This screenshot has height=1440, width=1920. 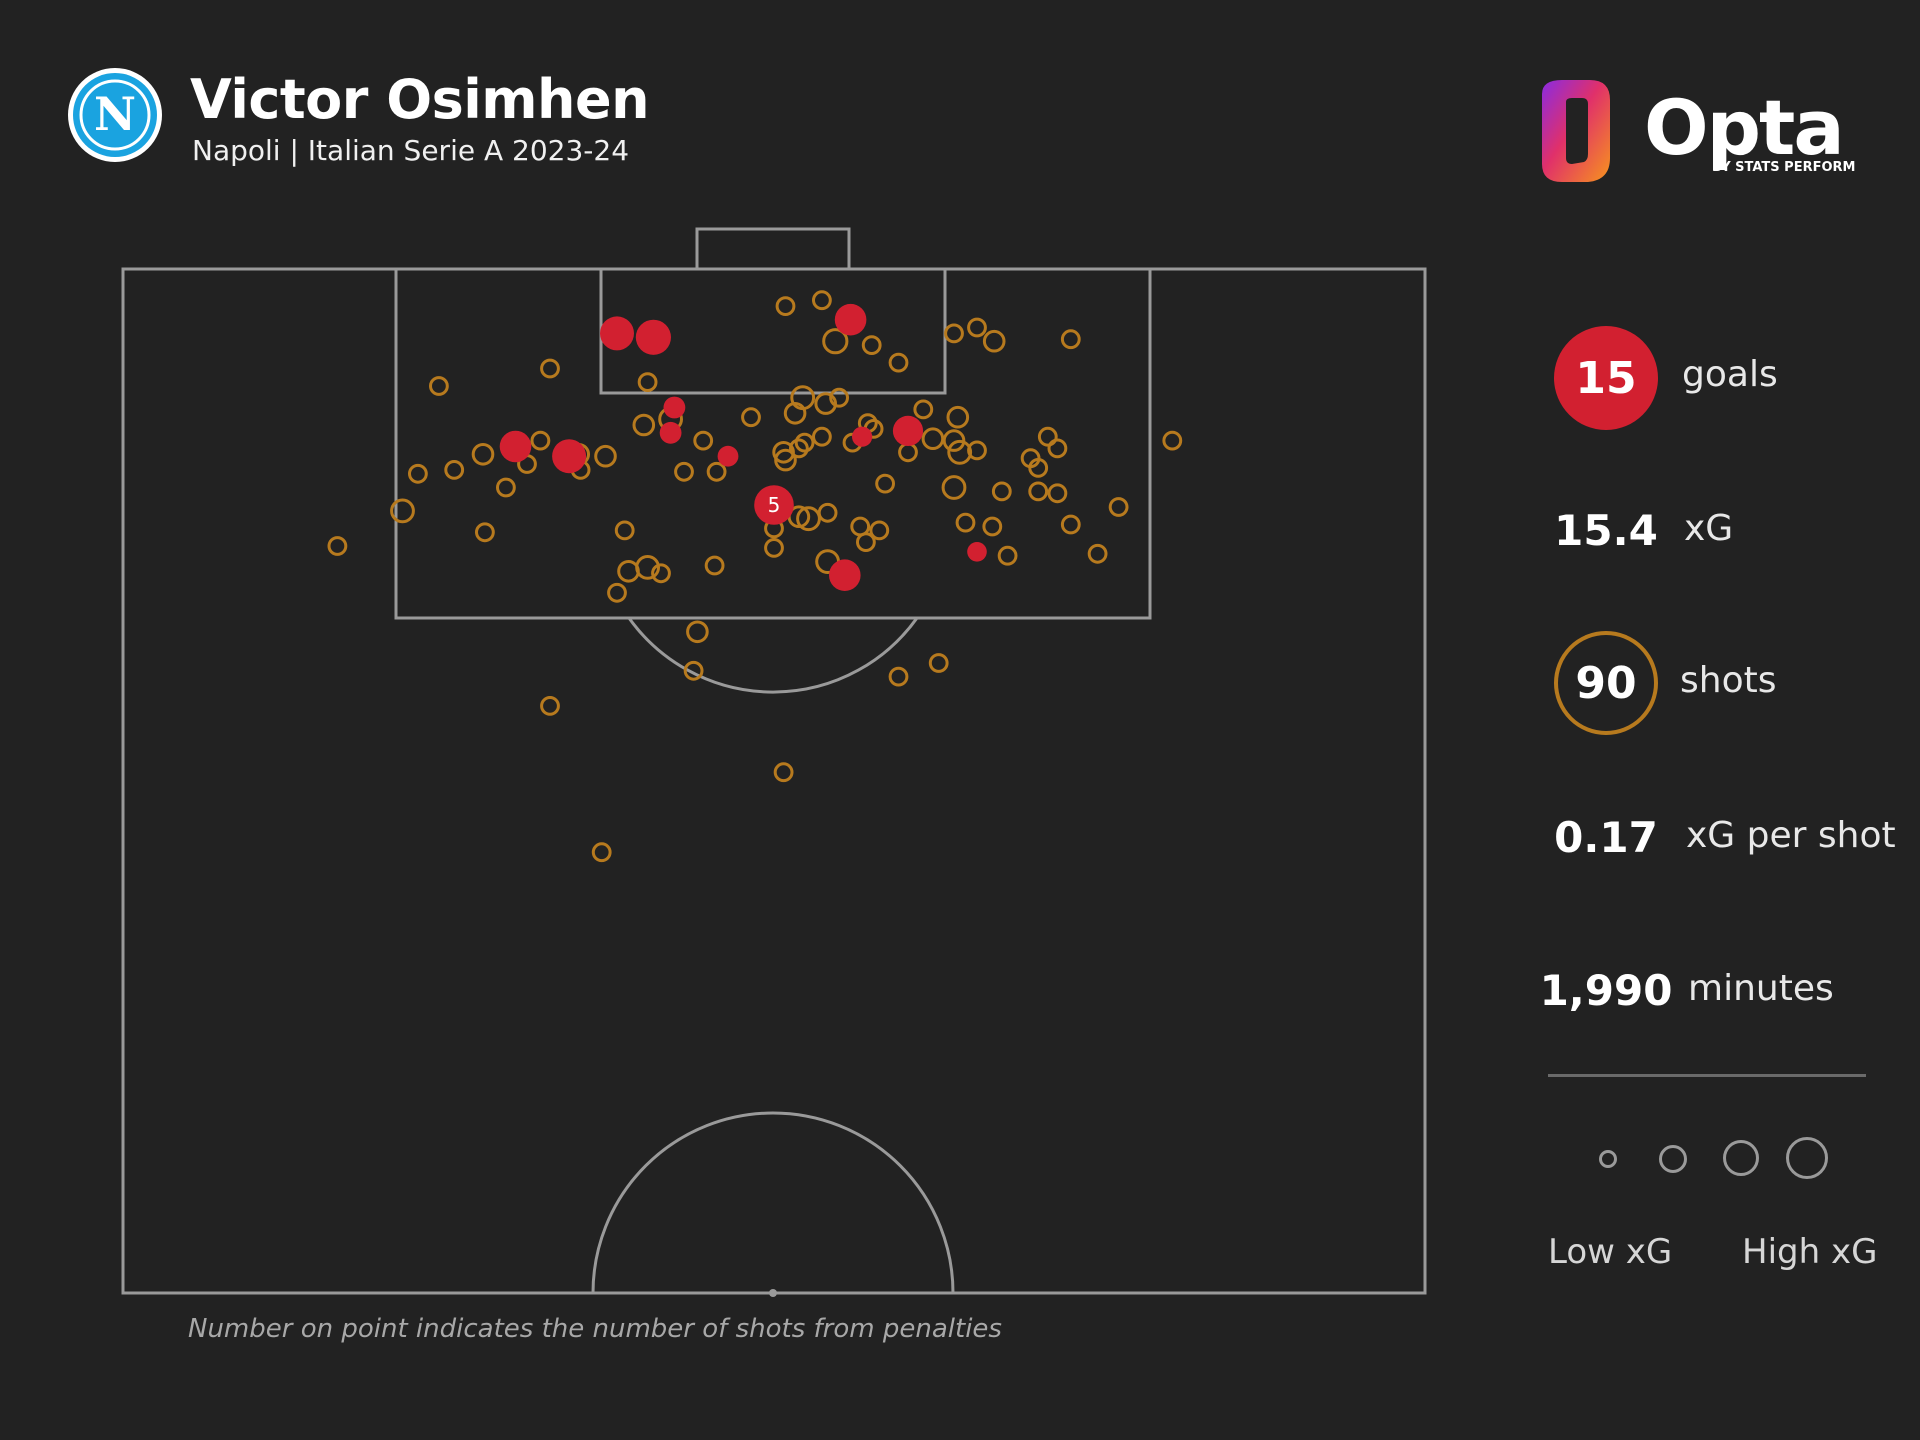 I want to click on goals-label: goals, so click(x=1730, y=374).